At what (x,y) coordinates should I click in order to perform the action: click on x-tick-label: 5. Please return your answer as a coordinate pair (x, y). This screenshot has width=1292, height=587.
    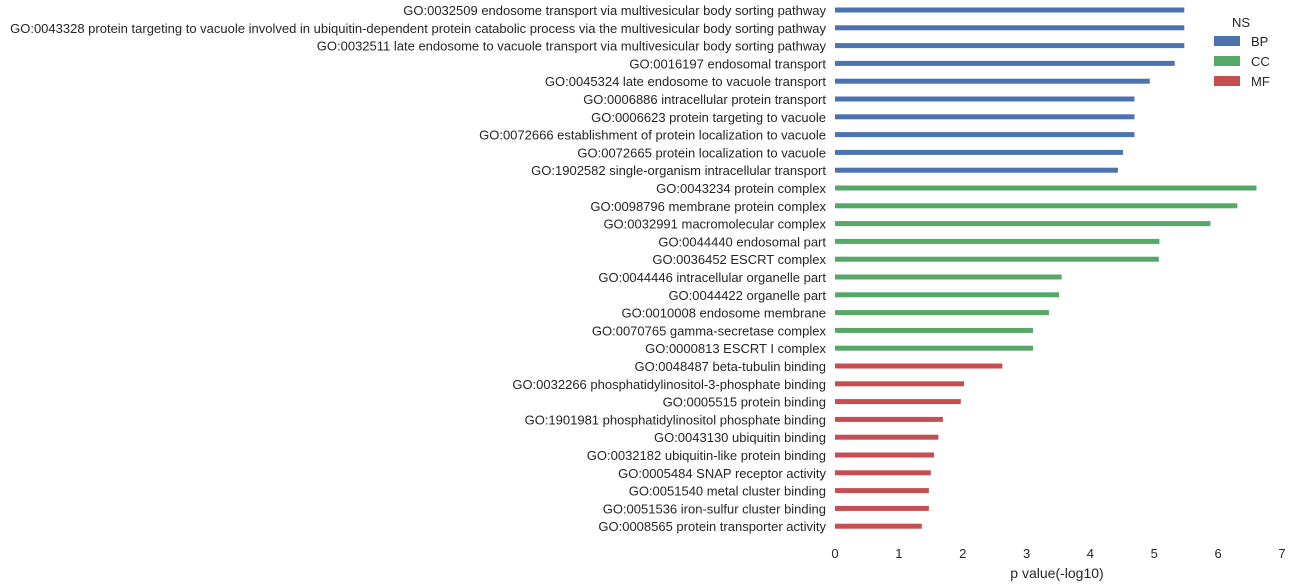
    Looking at the image, I should click on (1154, 553).